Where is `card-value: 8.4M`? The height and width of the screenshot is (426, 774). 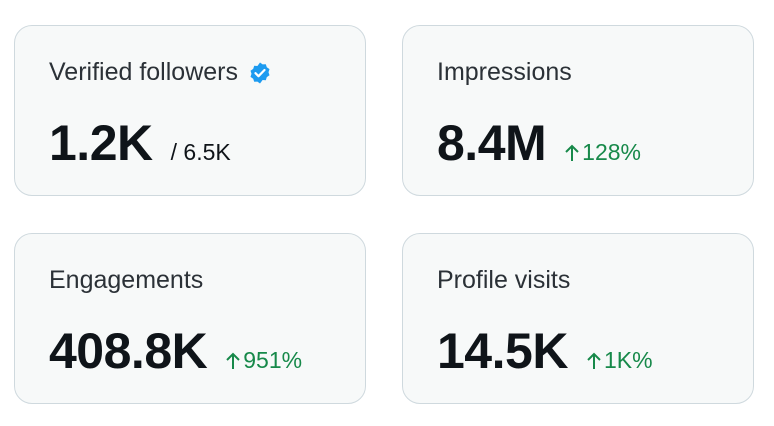 card-value: 8.4M is located at coordinates (492, 143).